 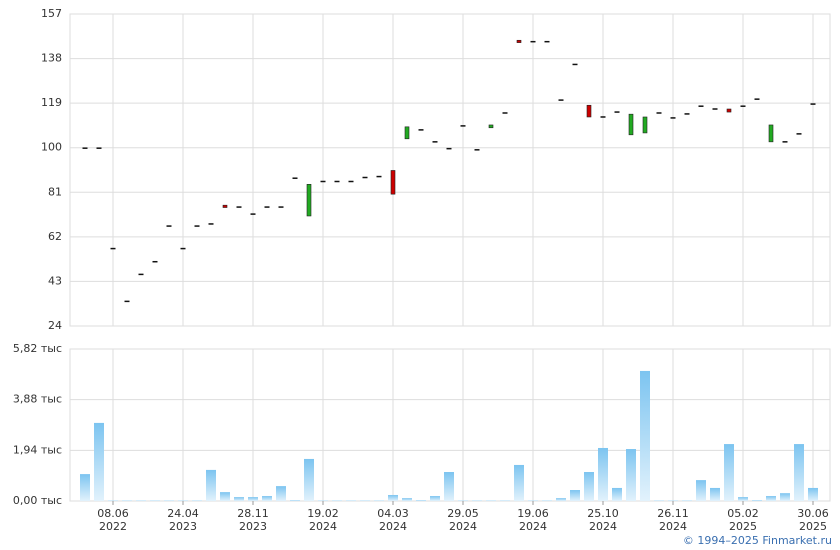 I want to click on y-tick-label: 24, so click(x=55, y=325).